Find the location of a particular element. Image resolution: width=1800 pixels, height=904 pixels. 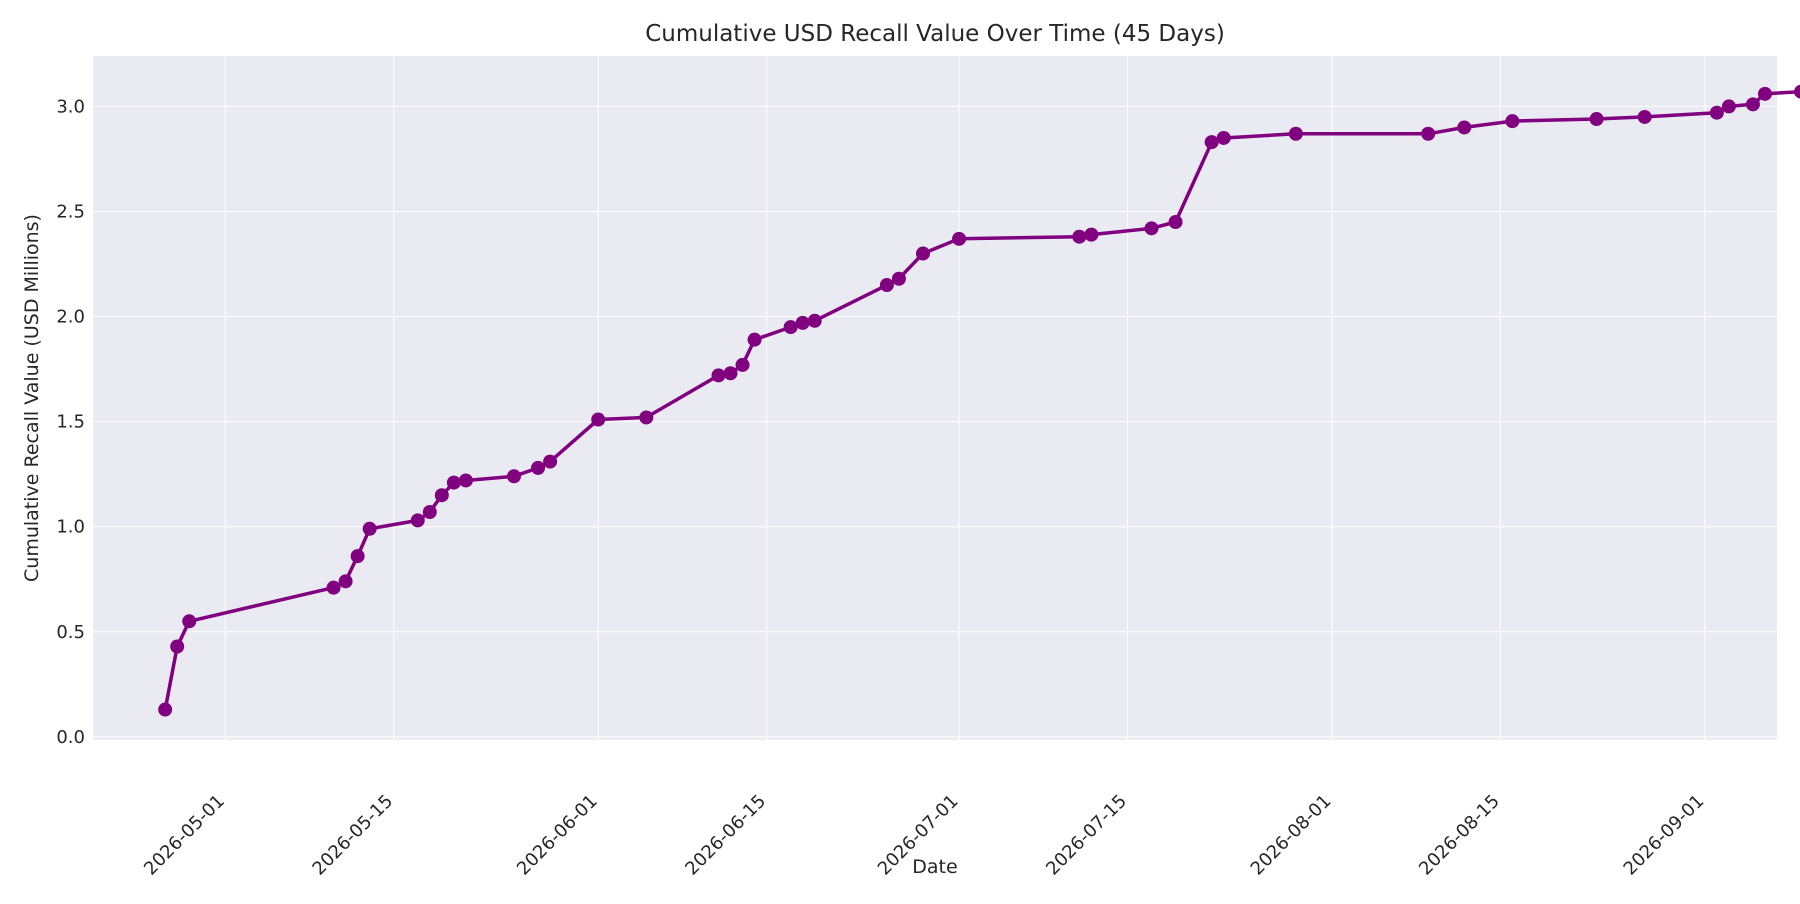

y-tick-label: 3.0 is located at coordinates (70, 106).